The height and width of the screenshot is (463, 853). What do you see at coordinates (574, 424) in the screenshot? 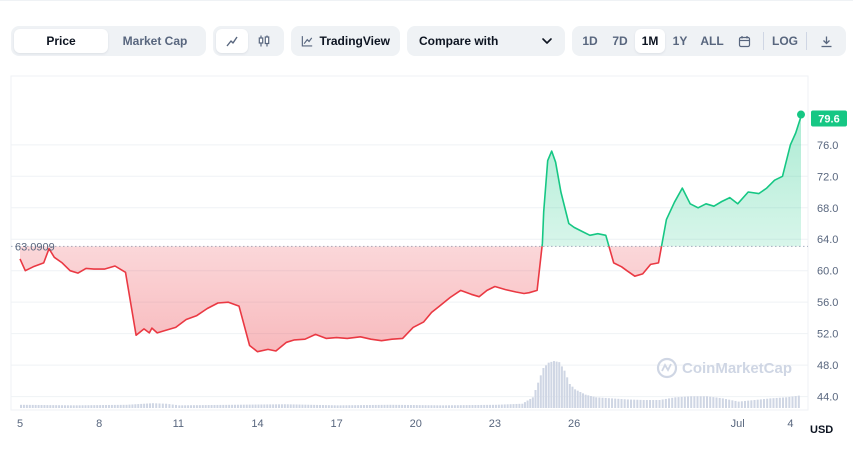
I see `x-tick-label: 26` at bounding box center [574, 424].